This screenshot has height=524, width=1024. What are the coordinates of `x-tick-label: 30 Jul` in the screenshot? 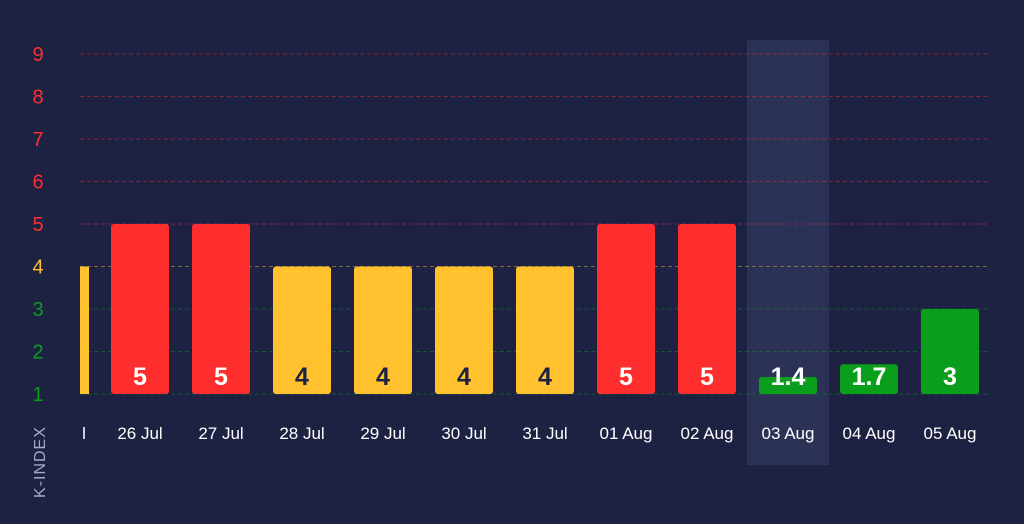 It's located at (463, 433).